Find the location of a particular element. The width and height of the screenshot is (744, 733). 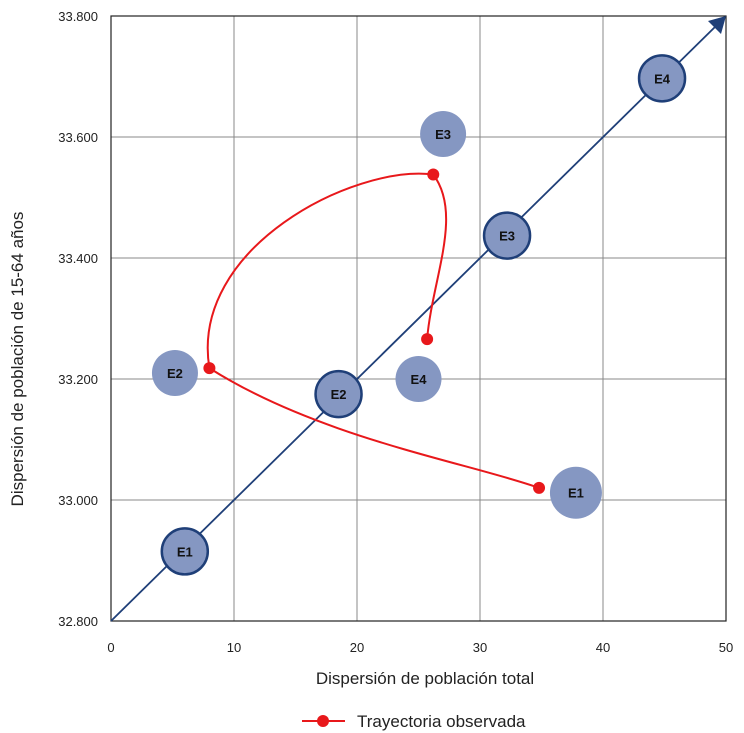

bubble-e4-diagonal: E4 is located at coordinates (662, 78).